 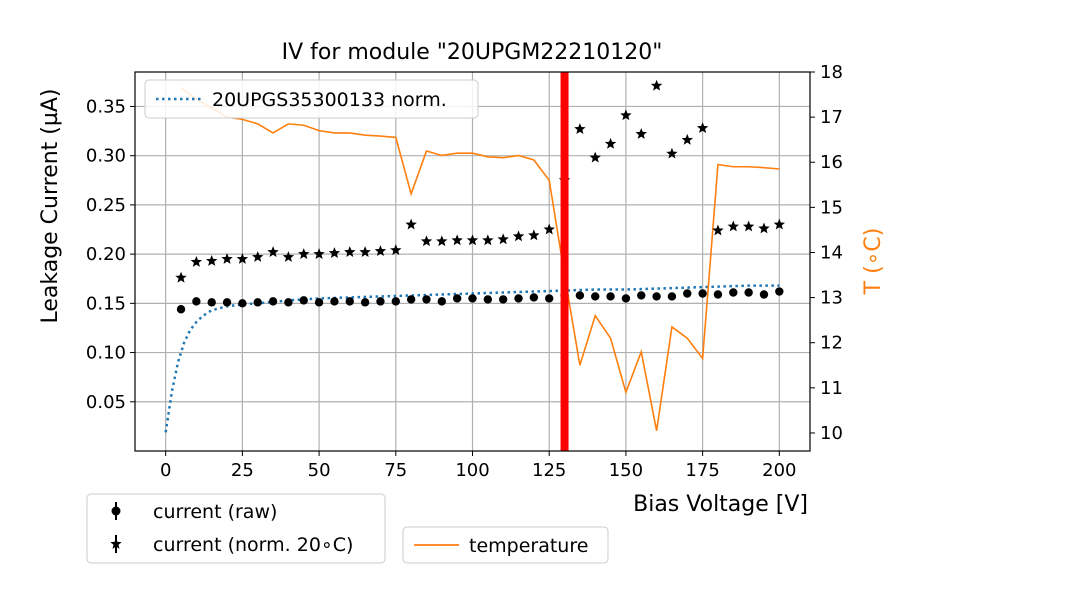 I want to click on y2-tick-label: 12, so click(x=831, y=343).